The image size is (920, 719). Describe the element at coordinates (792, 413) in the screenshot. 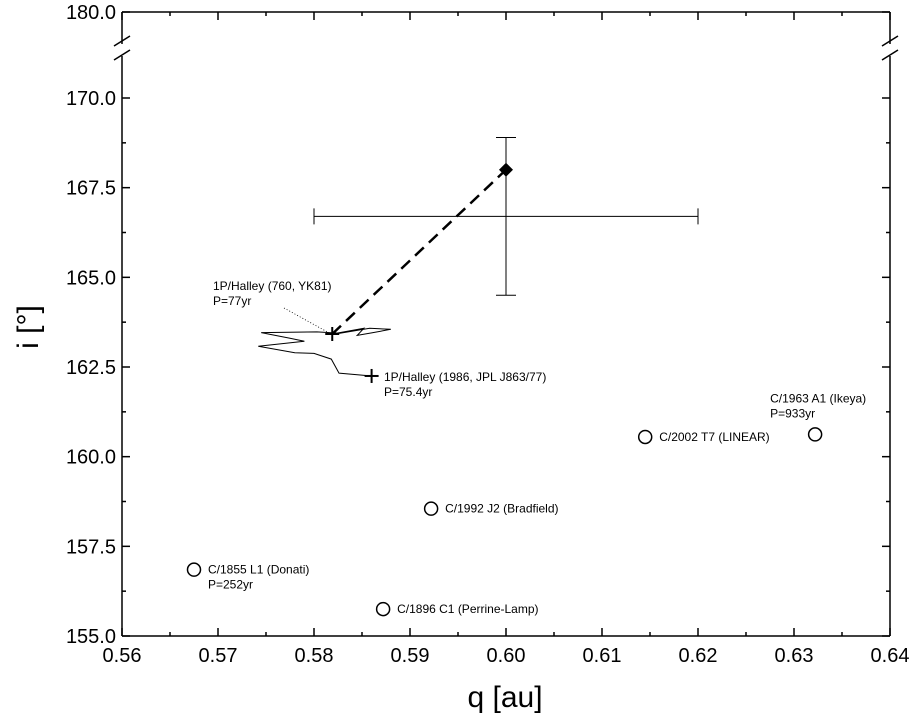

I see `comet-period: P=933yr` at that location.